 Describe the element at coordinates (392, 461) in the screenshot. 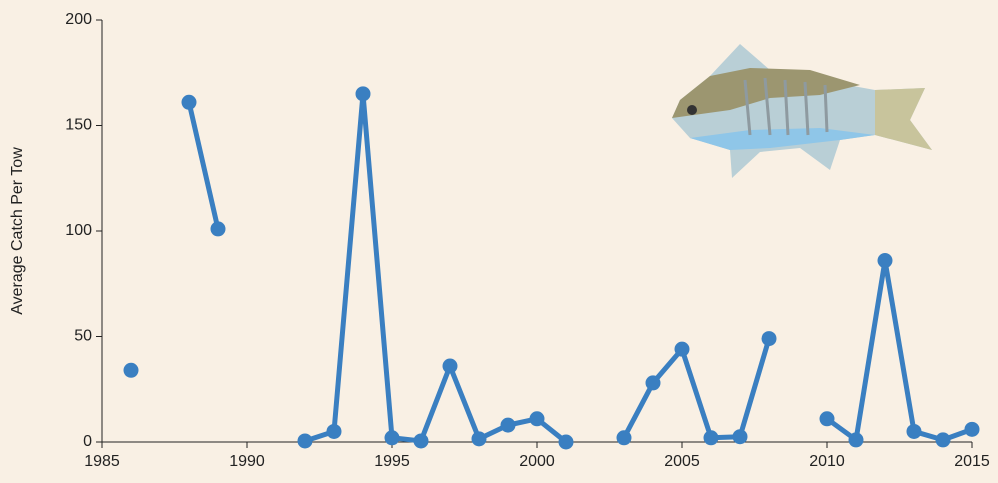

I see `x-tick-label: 1995` at that location.